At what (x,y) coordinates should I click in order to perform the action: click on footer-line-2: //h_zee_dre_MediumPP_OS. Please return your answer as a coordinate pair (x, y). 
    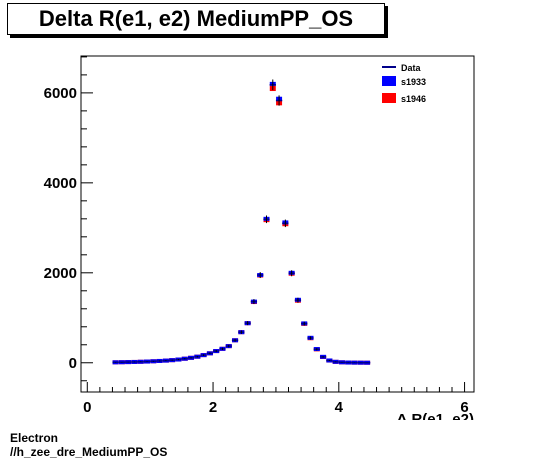
    Looking at the image, I should click on (89, 452).